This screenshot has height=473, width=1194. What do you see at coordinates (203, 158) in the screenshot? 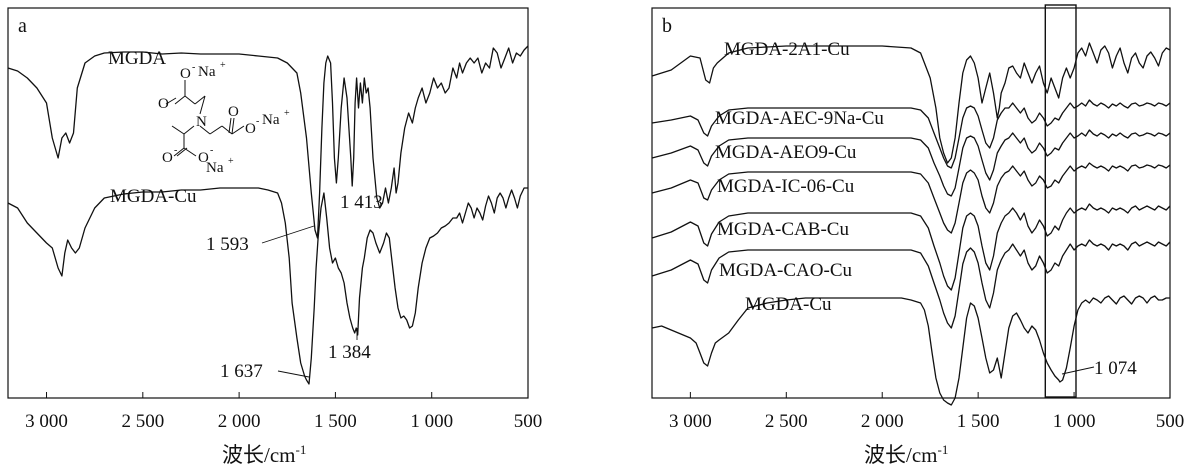
I see `chem-o-c: O` at bounding box center [203, 158].